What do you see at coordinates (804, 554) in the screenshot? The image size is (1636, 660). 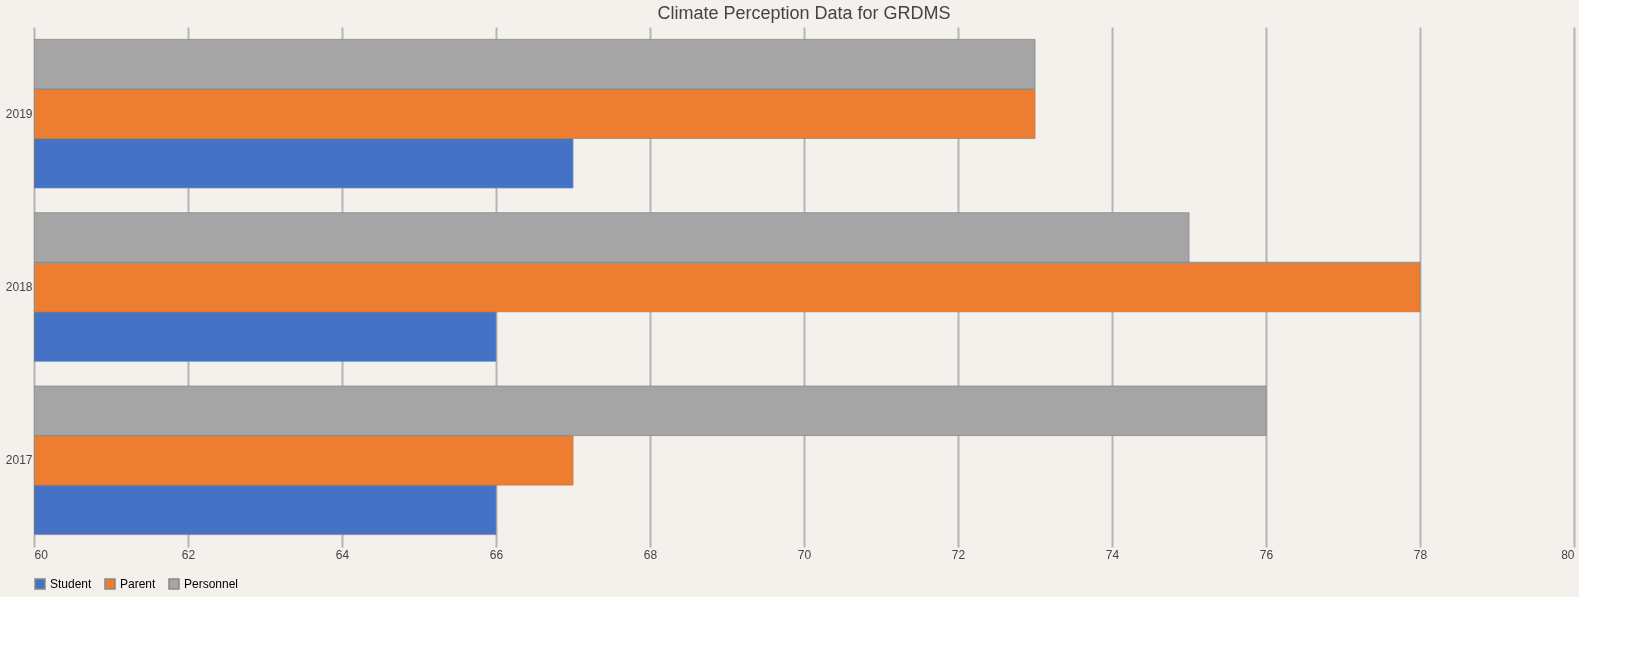 I see `x-tick-label: 70` at bounding box center [804, 554].